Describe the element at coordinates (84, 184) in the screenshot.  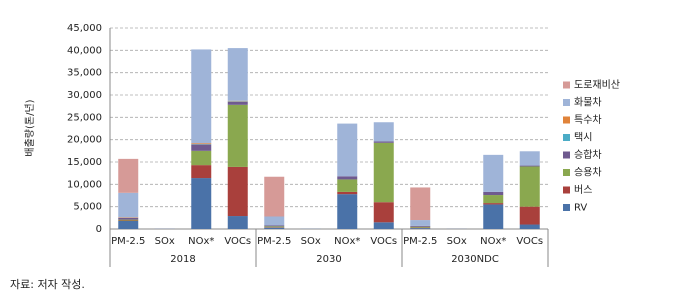
I see `y-tick-label: 10,000` at that location.